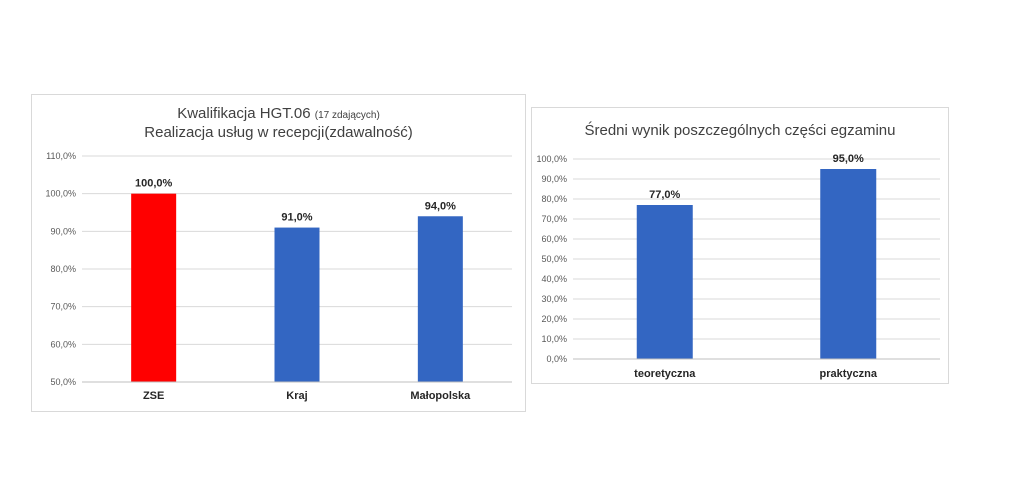 The height and width of the screenshot is (501, 1024). What do you see at coordinates (296, 396) in the screenshot?
I see `x-tick-label: Kraj` at bounding box center [296, 396].